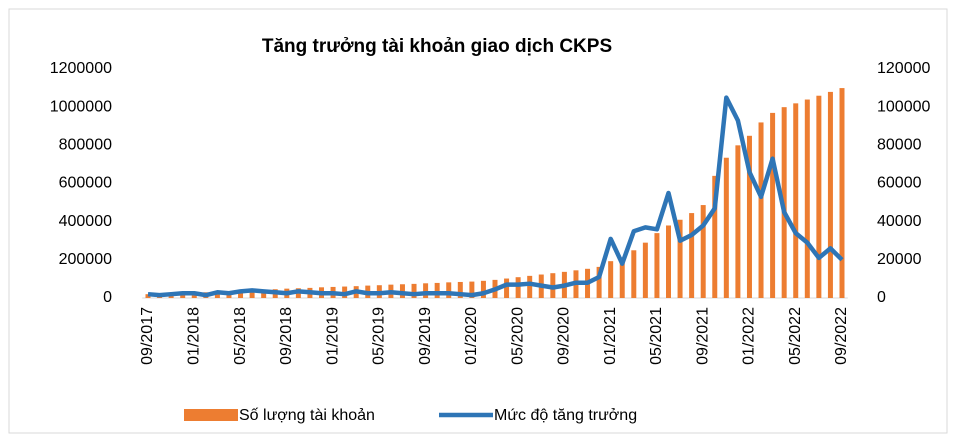 Image resolution: width=957 pixels, height=435 pixels. Describe the element at coordinates (286, 336) in the screenshot. I see `x-tick-label: 09/2018` at that location.